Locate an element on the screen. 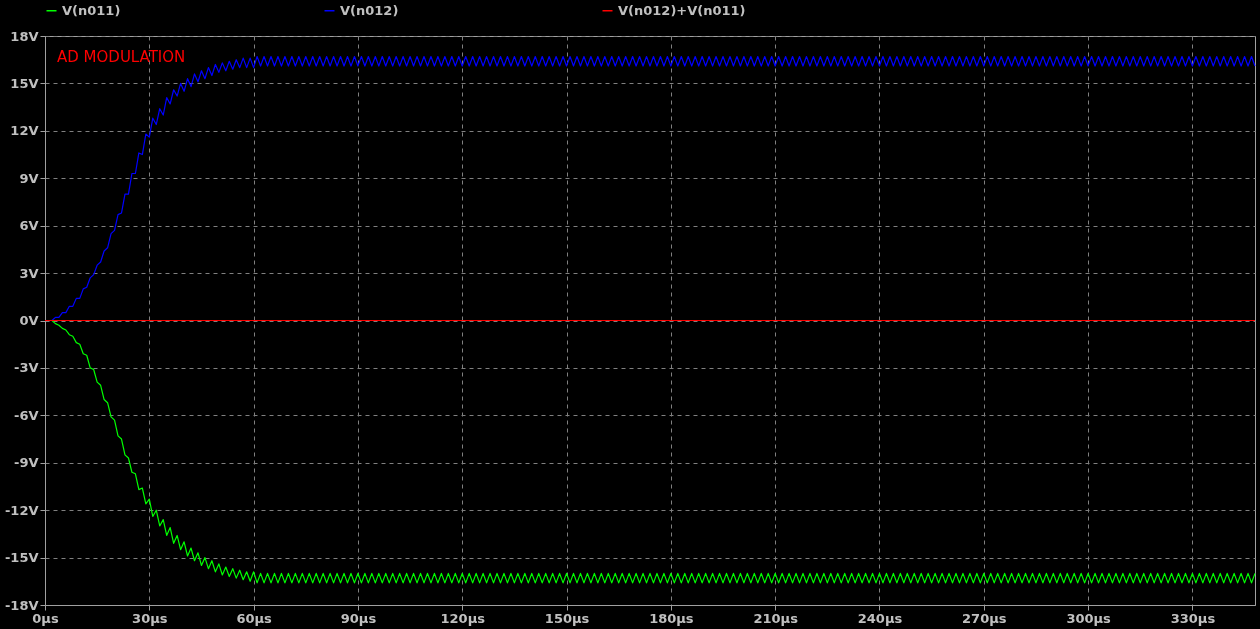 Image resolution: width=1260 pixels, height=629 pixels. y-tick-label: -3V is located at coordinates (26, 368).